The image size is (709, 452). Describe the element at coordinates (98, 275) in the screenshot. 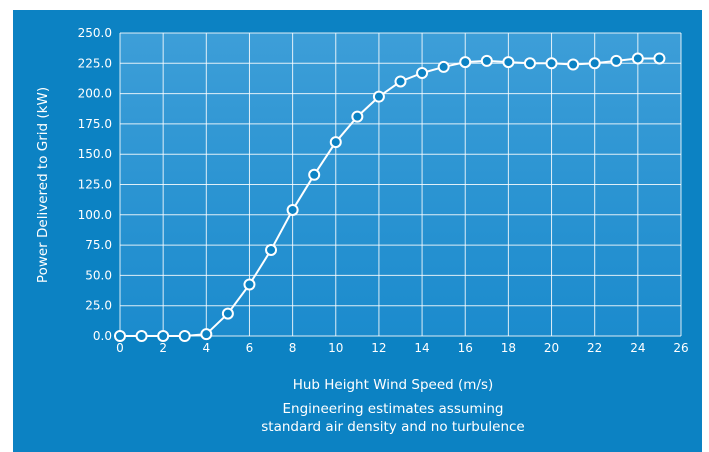

I see `y-tick-label: 50.0` at that location.